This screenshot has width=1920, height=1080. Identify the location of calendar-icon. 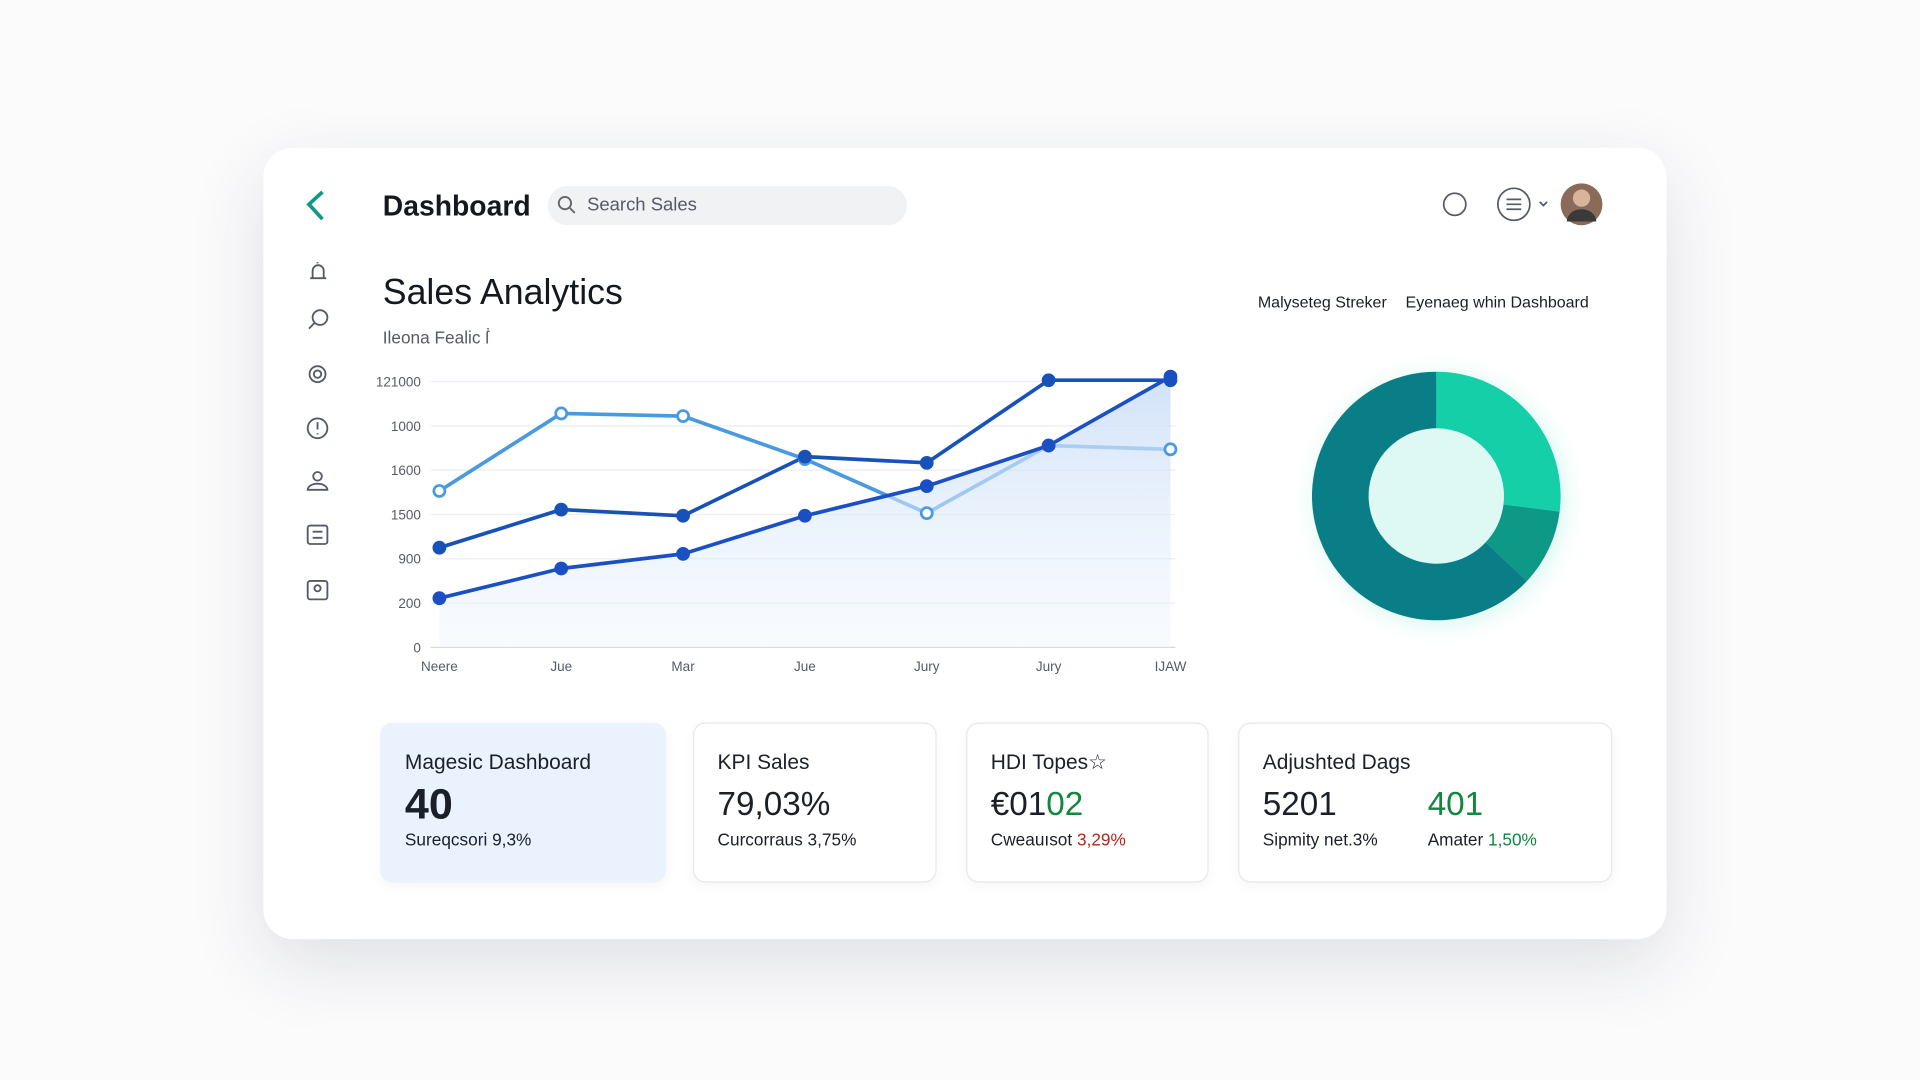
(317, 534).